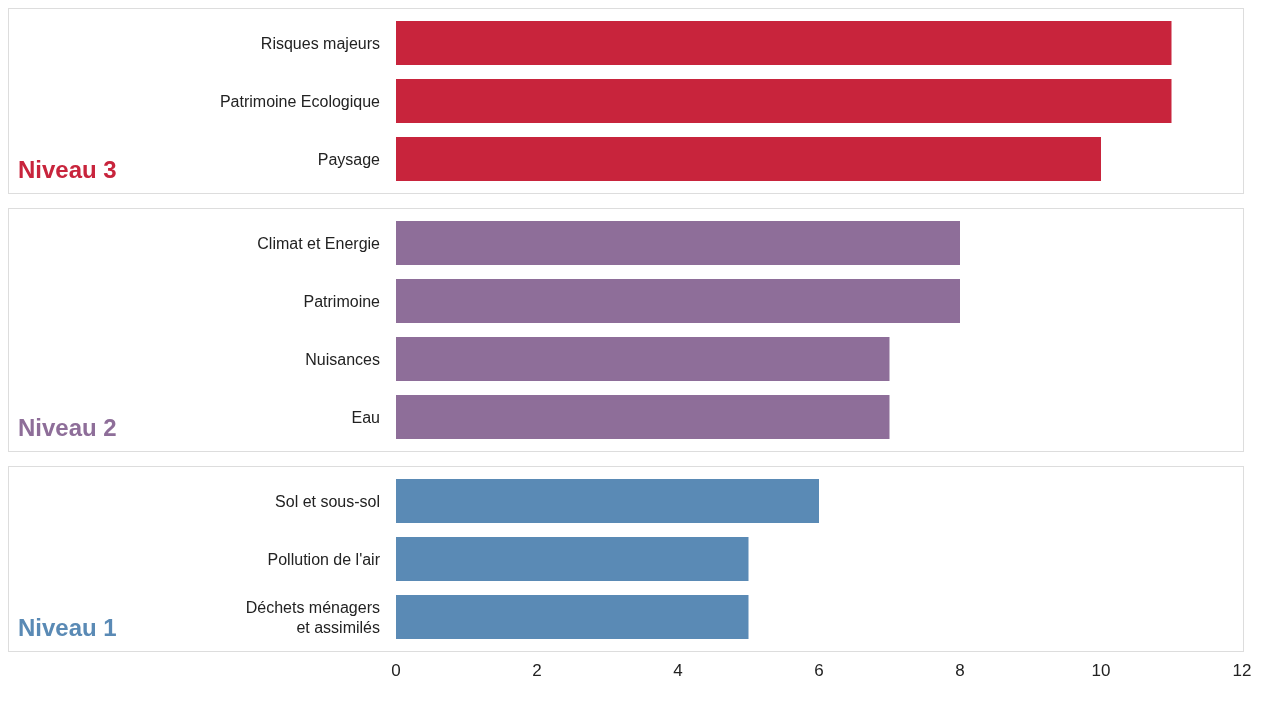  What do you see at coordinates (349, 159) in the screenshot?
I see `y-tick-label: Paysage` at bounding box center [349, 159].